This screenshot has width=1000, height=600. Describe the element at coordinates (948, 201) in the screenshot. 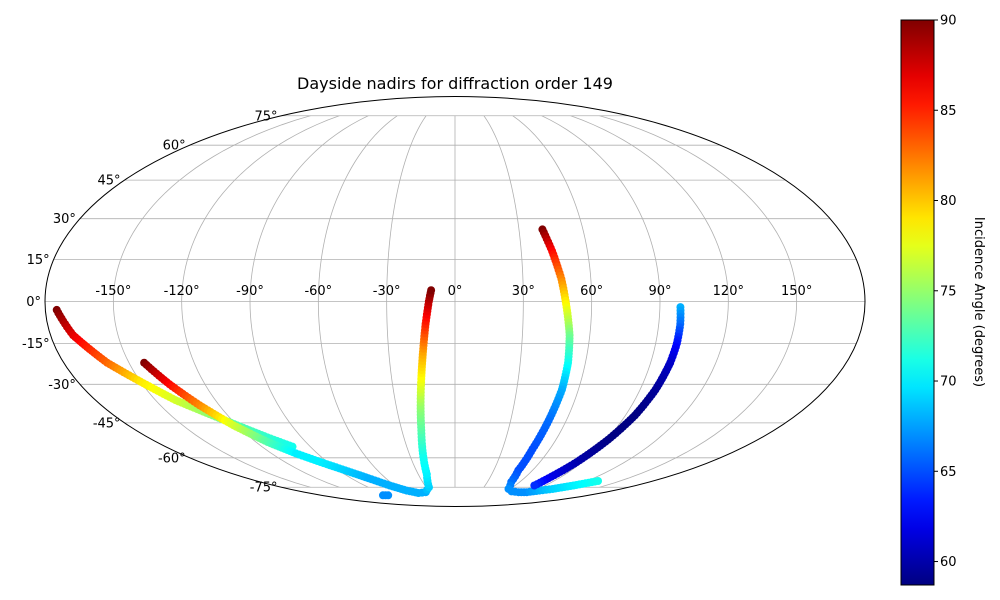

I see `colorbar-tick-label: 80` at that location.